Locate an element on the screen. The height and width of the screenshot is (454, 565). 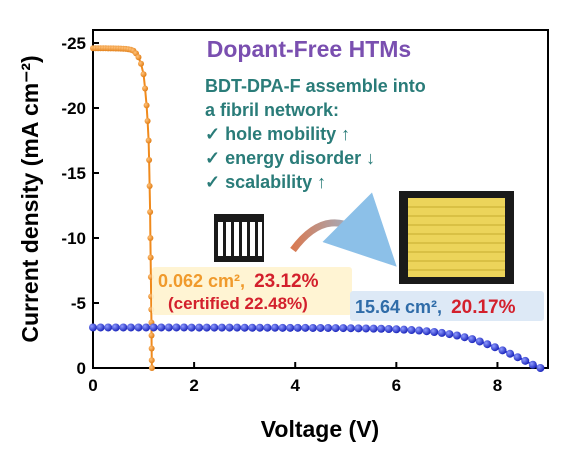
large-module-label: 15.64 cm², 20.17% is located at coordinates (447, 306).